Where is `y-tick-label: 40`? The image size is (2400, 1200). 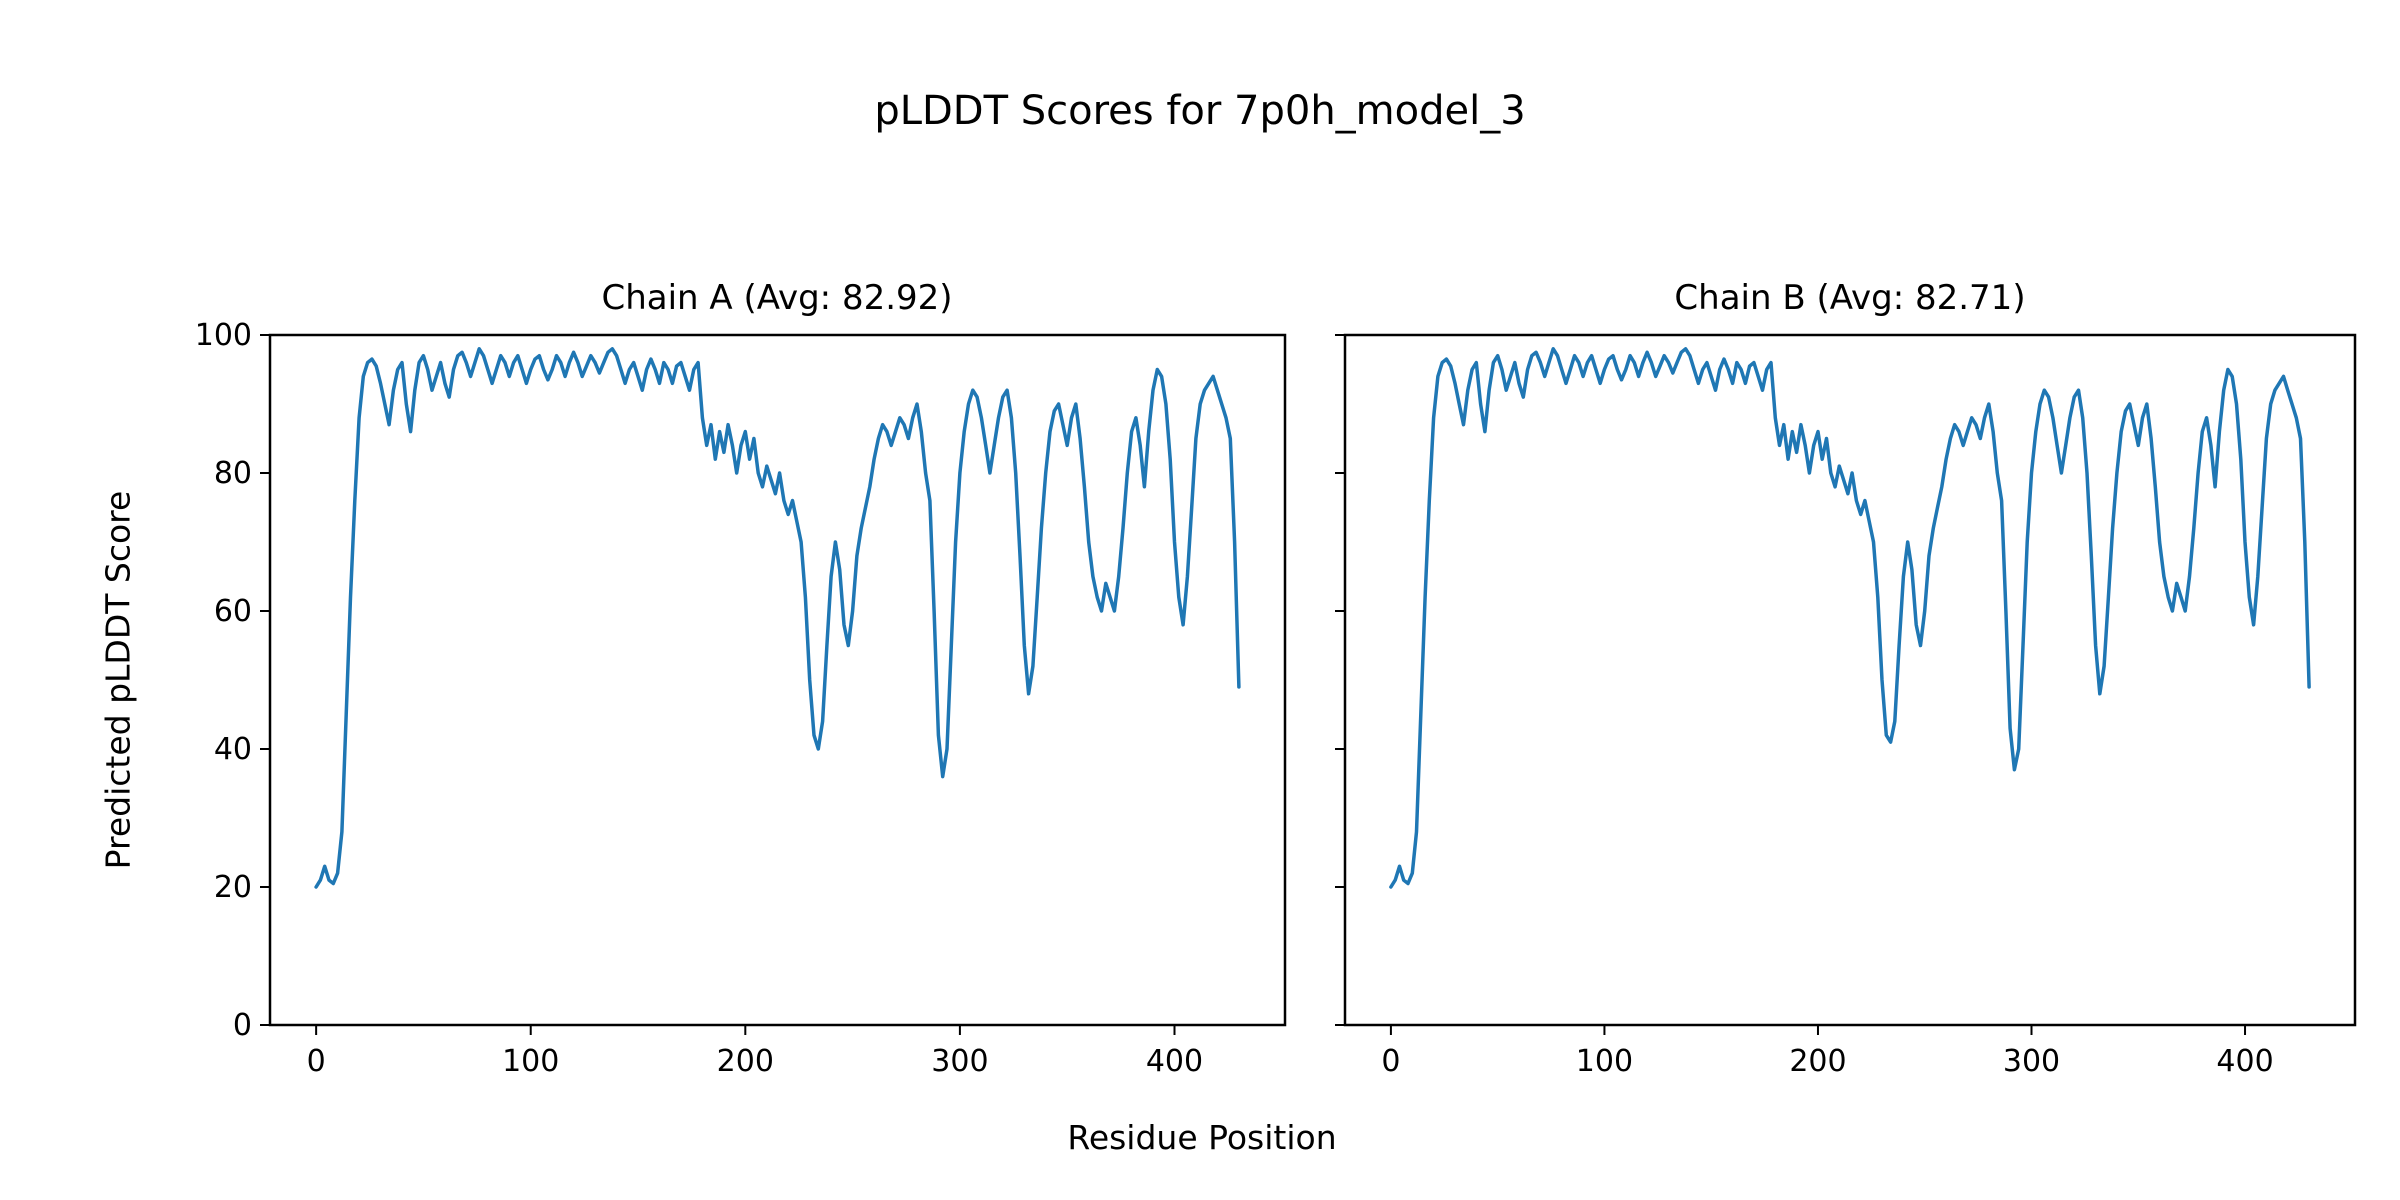 y-tick-label: 40 is located at coordinates (233, 749).